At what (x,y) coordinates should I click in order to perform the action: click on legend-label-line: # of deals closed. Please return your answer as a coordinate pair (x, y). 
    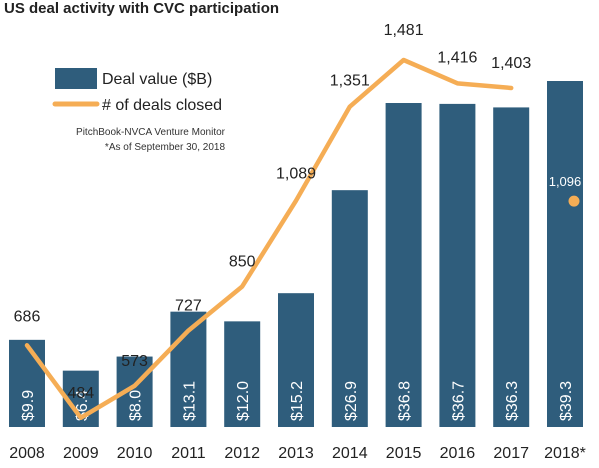
    Looking at the image, I should click on (162, 105).